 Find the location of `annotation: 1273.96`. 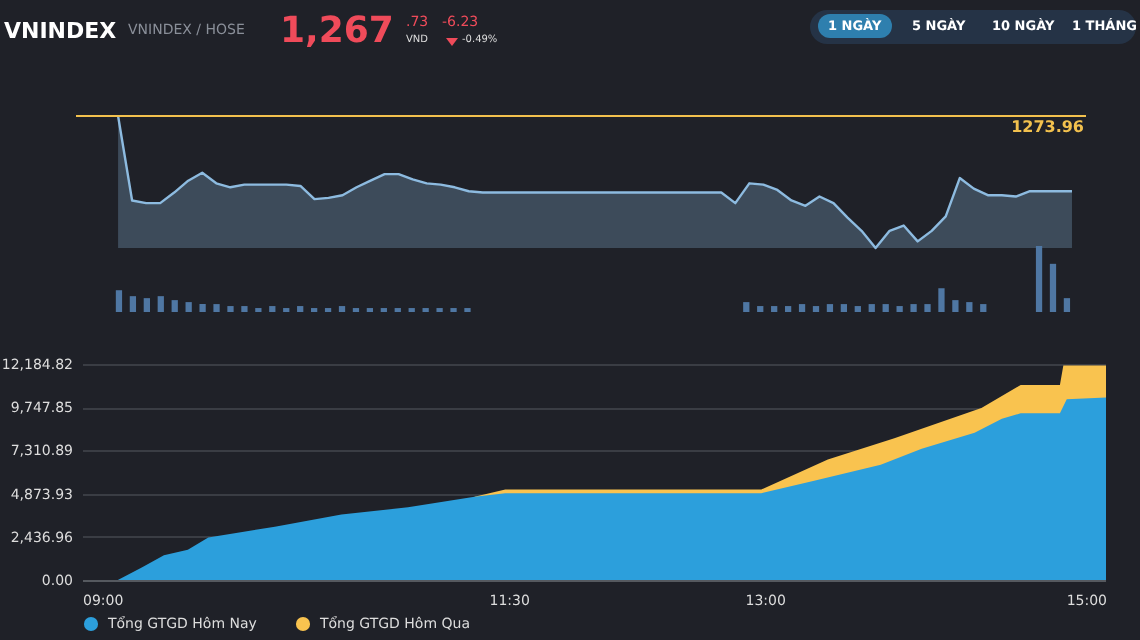

annotation: 1273.96 is located at coordinates (1048, 127).